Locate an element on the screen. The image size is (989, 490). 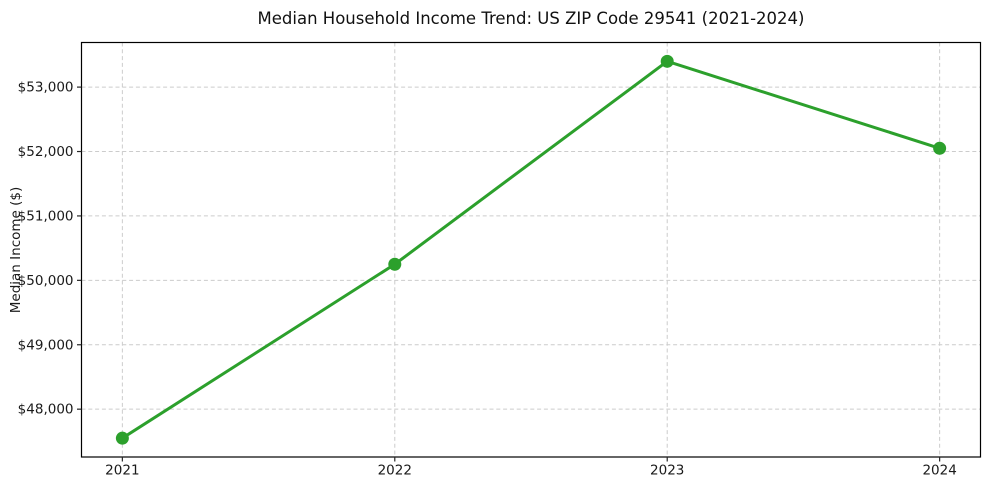
y-tick-label: $50,000 is located at coordinates (46, 281).